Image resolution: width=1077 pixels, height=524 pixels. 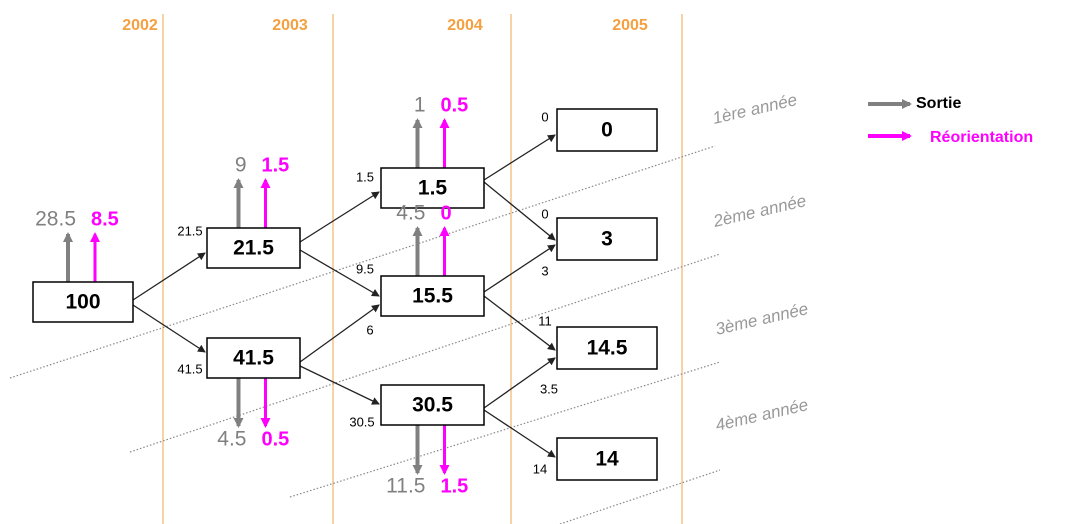 What do you see at coordinates (290, 25) in the screenshot?
I see `year-label: 2003` at bounding box center [290, 25].